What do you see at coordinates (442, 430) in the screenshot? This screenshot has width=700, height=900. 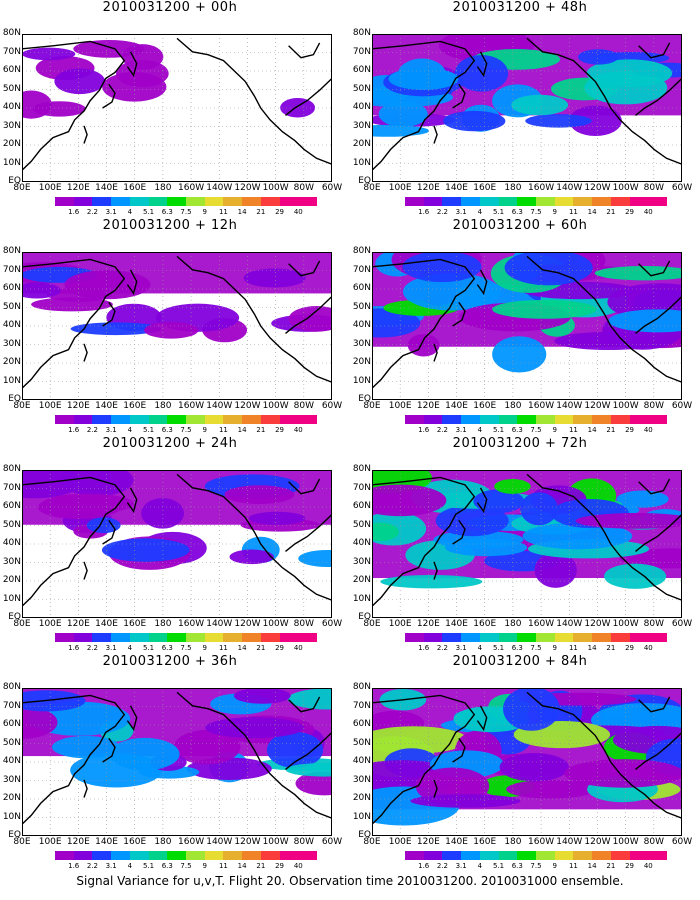 I see `colorbar-label: 2.2` at bounding box center [442, 430].